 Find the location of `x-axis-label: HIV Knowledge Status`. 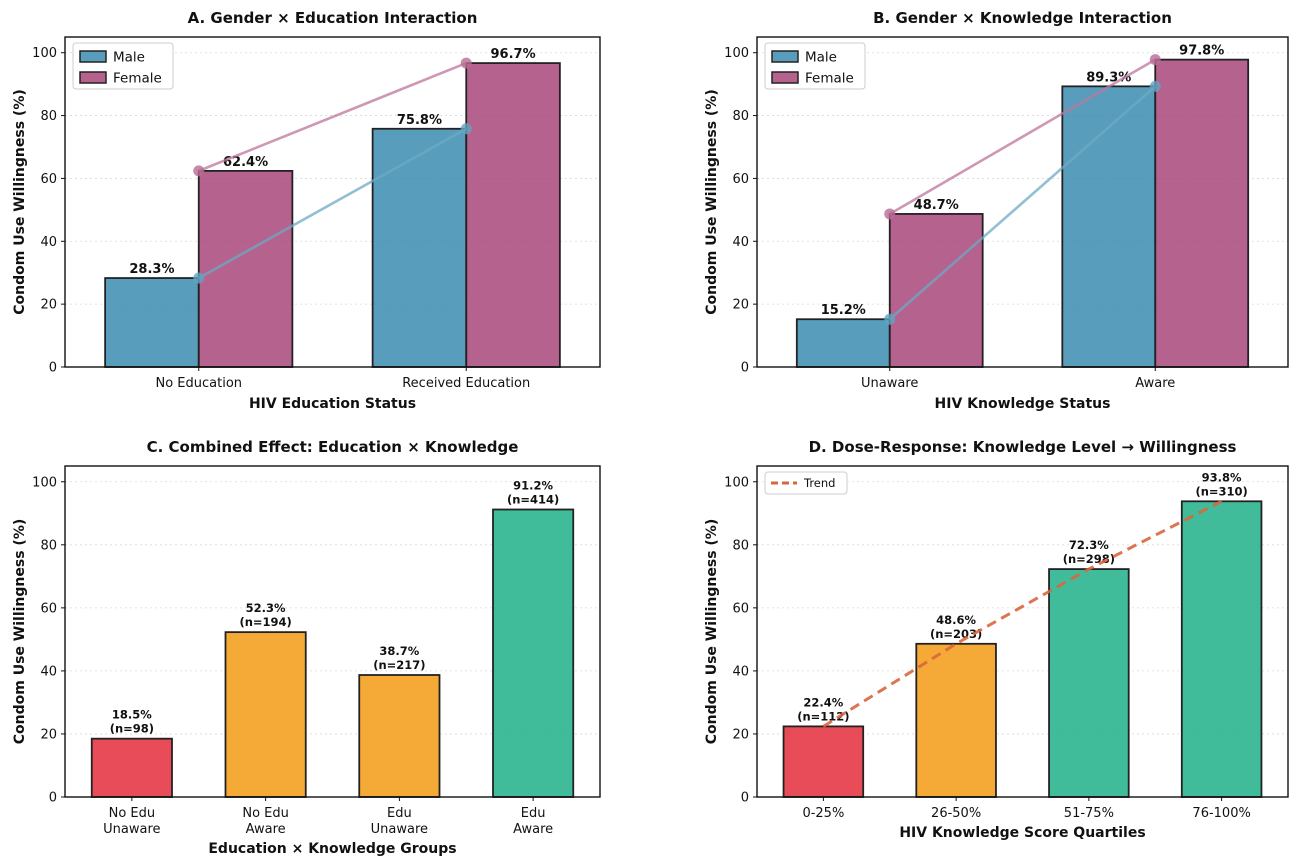

x-axis-label: HIV Knowledge Status is located at coordinates (1023, 404).